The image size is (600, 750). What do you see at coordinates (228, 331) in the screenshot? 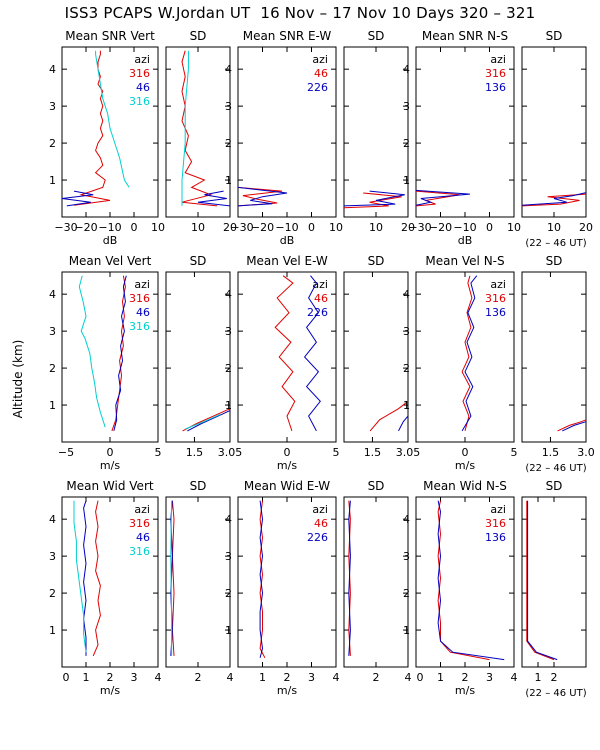
I see `row2-panel3-ytick-label: 3` at bounding box center [228, 331].